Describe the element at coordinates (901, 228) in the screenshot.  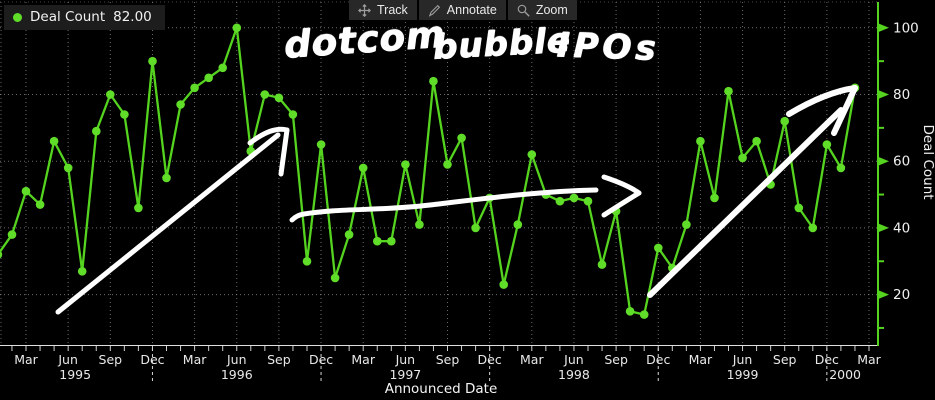
I see `y-tick-label: 40` at that location.